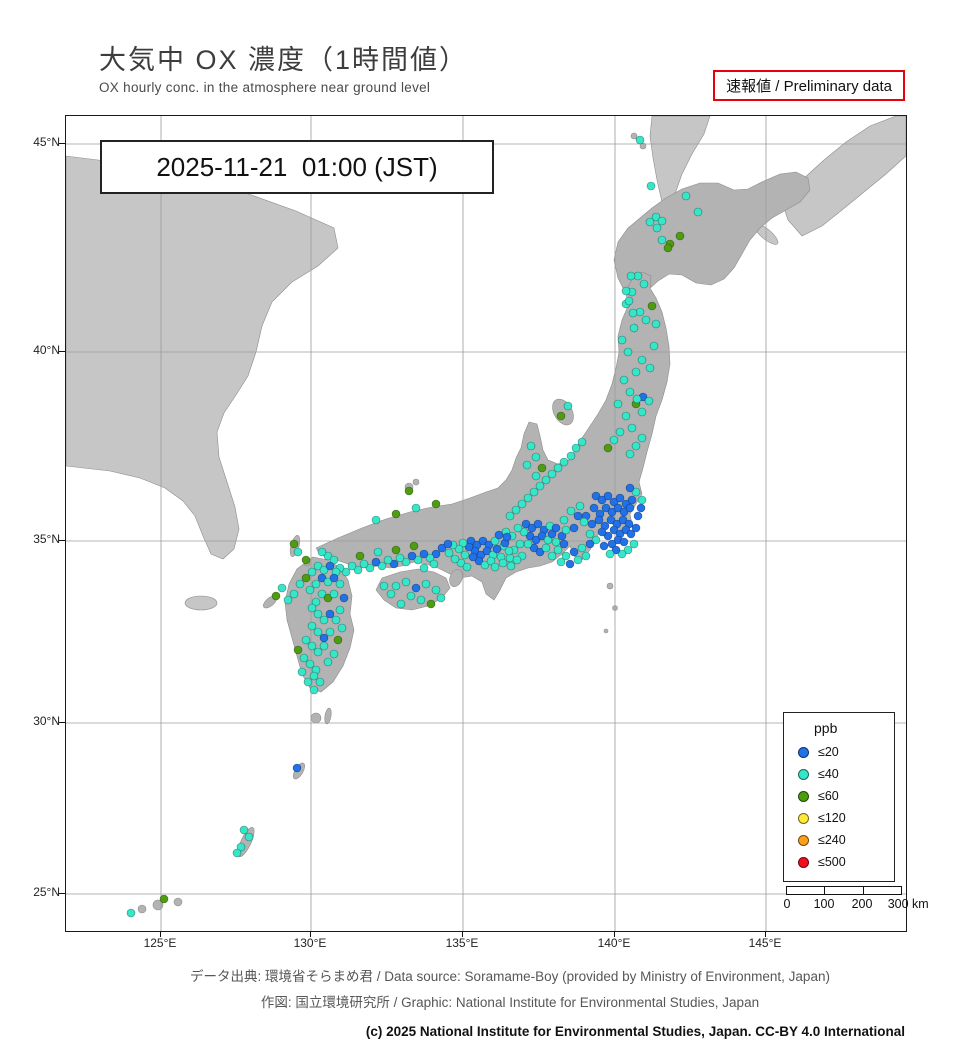 Image resolution: width=980 pixels, height=1060 pixels. Describe the element at coordinates (310, 943) in the screenshot. I see `lon-label: 130°E` at that location.